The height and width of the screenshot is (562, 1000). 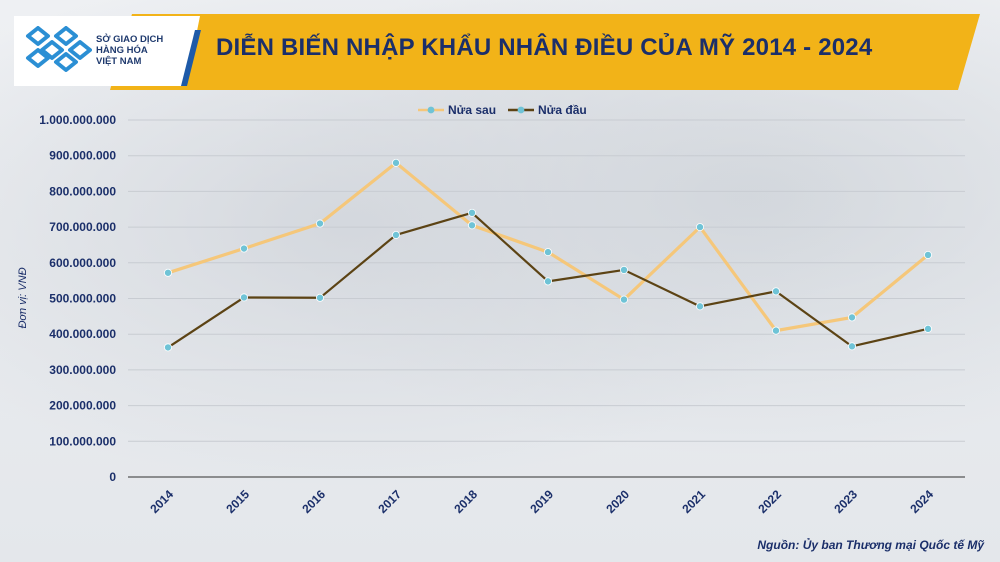 I want to click on source-note: Nguồn: Ủy ban Thương mại Quốc tế Mỹ, so click(x=870, y=545).